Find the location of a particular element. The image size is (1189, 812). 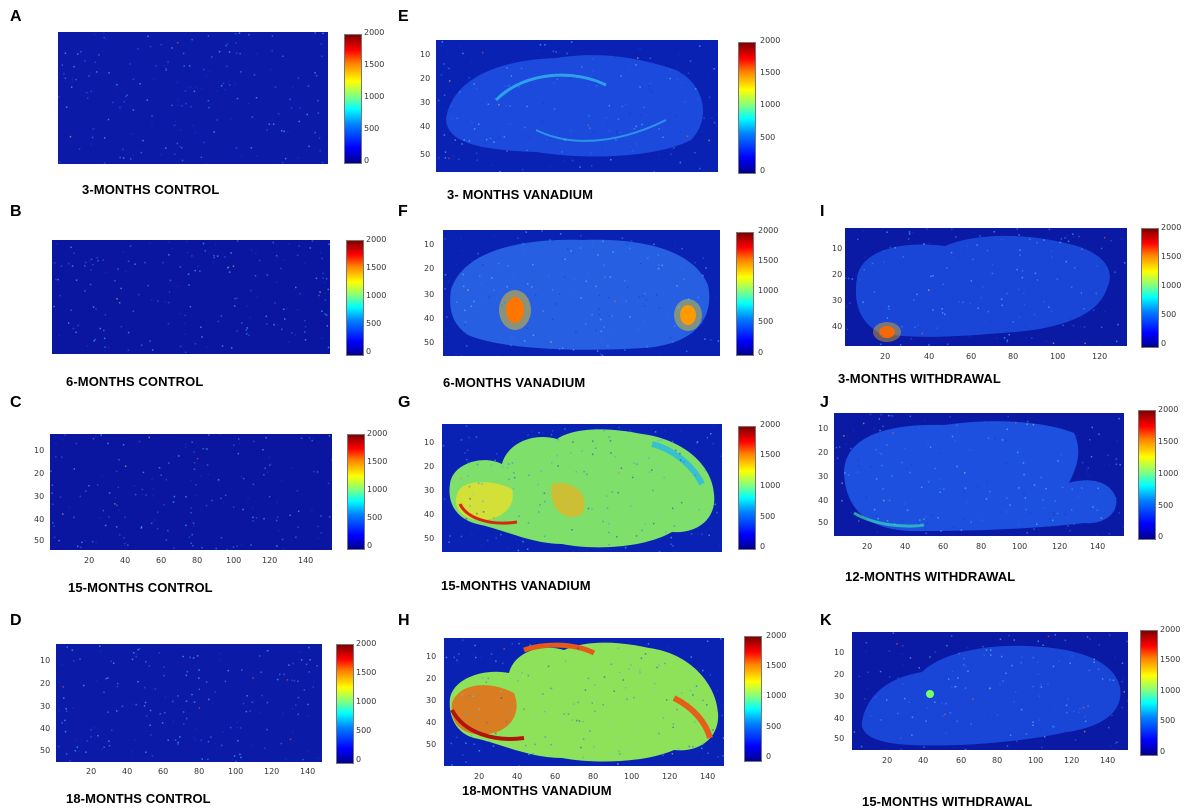

panel-letter: J is located at coordinates (824, 402).